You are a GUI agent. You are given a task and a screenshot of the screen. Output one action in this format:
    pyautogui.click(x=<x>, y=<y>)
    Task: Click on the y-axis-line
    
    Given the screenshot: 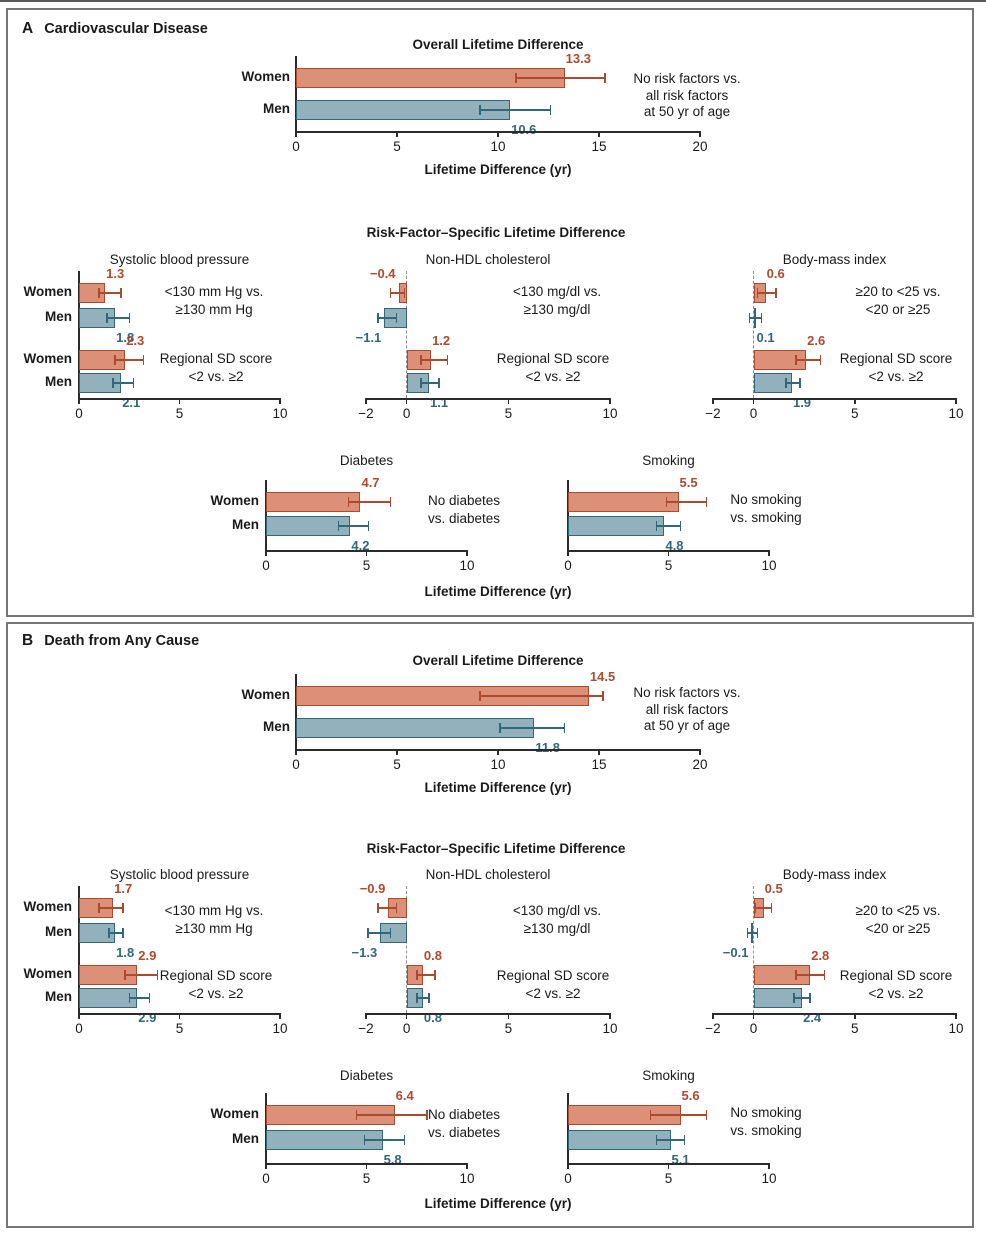 What is the action you would take?
    pyautogui.click(x=266, y=1128)
    